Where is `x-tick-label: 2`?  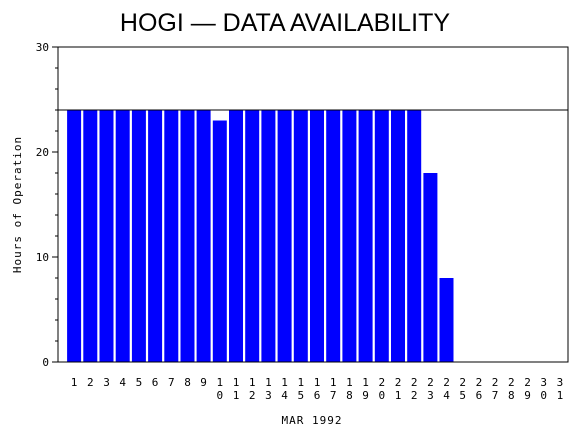 x-tick-label: 2 is located at coordinates (90, 382).